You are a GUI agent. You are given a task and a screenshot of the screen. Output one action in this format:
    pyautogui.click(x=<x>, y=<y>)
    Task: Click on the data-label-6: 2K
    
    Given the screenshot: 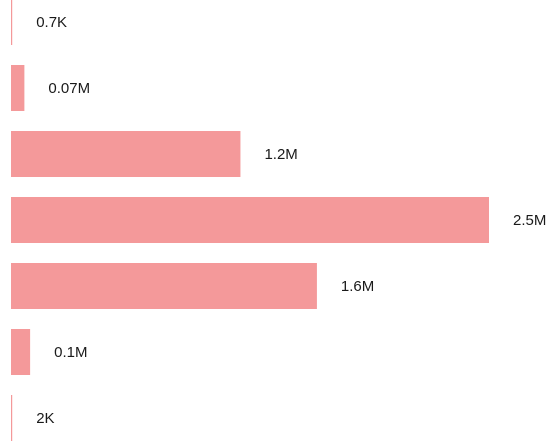 What is the action you would take?
    pyautogui.click(x=45, y=418)
    